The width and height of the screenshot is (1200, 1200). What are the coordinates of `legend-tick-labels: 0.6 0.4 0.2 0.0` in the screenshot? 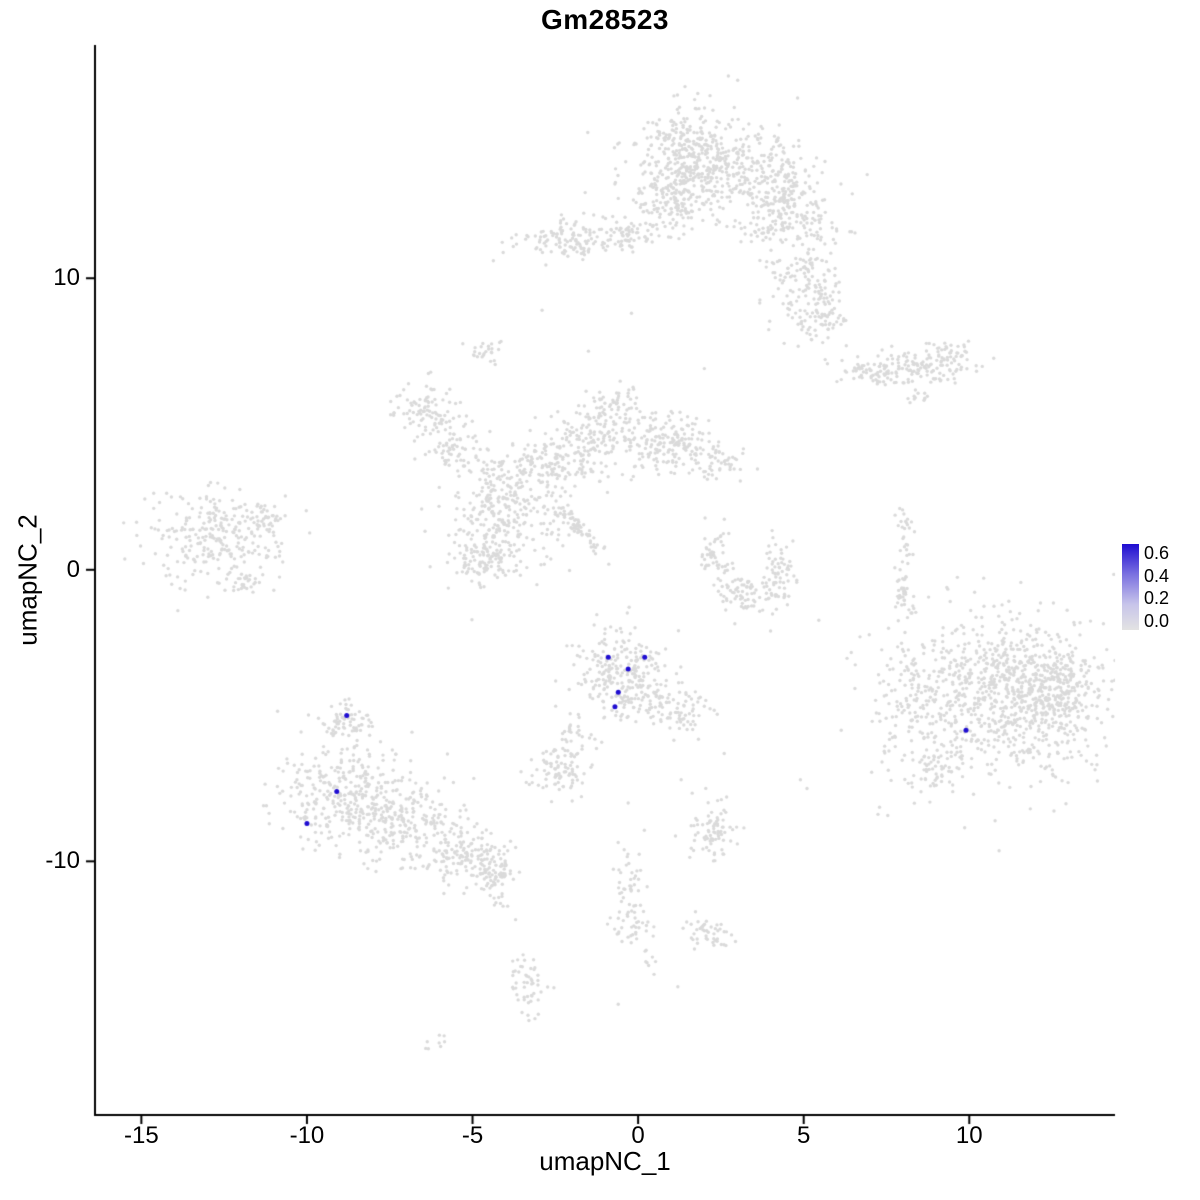 It's located at (1156, 587).